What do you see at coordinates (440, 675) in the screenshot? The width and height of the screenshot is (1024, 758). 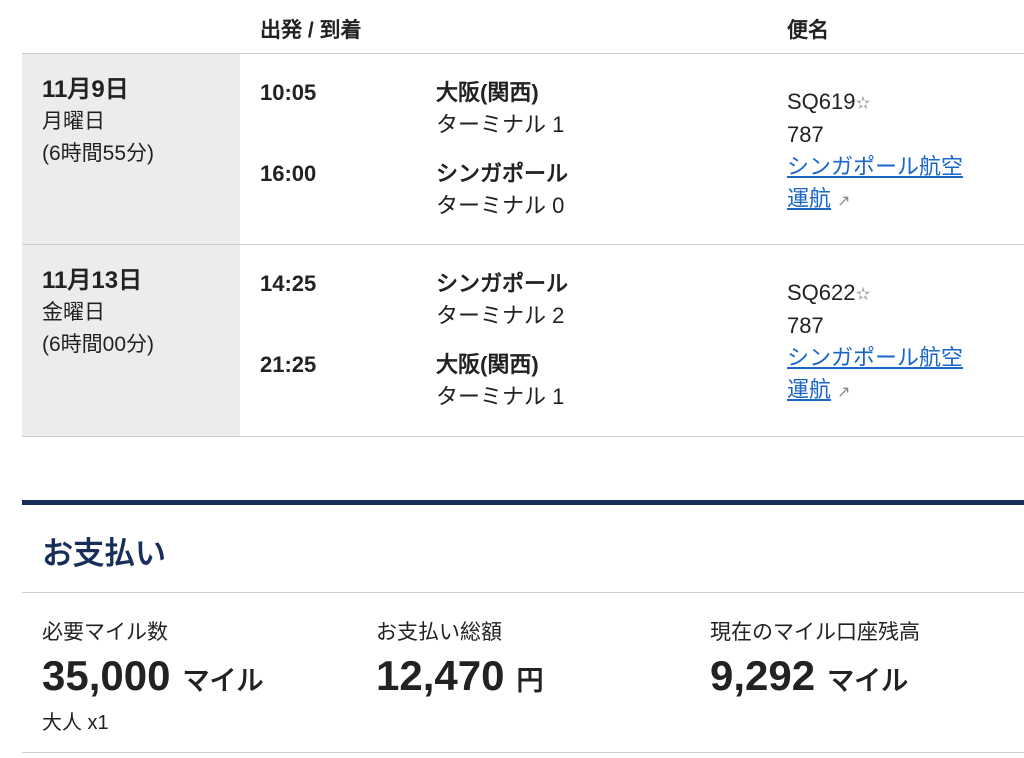 I see `value: 12,470` at bounding box center [440, 675].